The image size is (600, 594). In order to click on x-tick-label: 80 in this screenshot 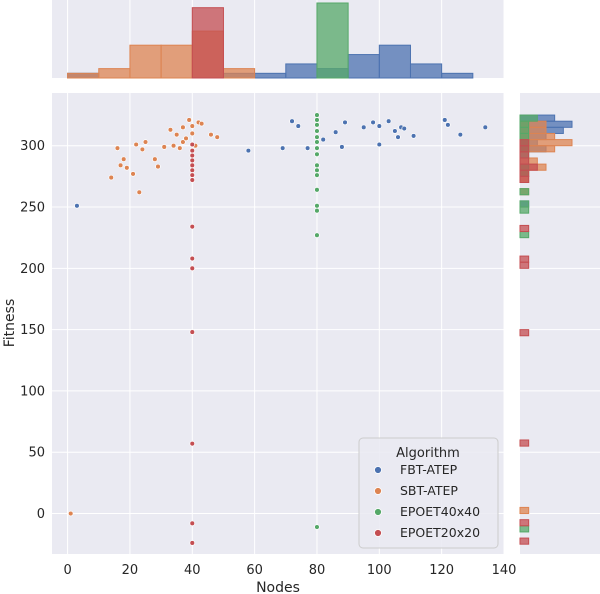, I will do `click(317, 570)`.